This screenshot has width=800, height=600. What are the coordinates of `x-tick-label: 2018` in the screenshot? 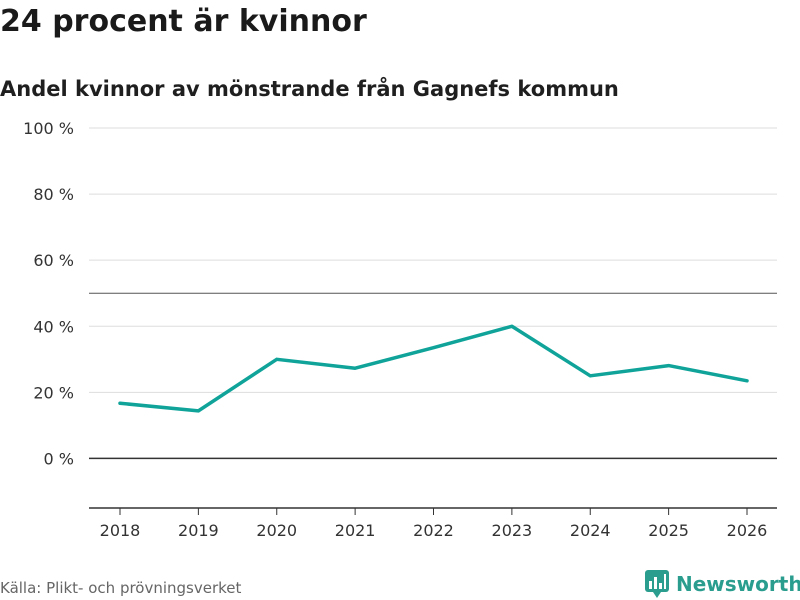 It's located at (120, 530).